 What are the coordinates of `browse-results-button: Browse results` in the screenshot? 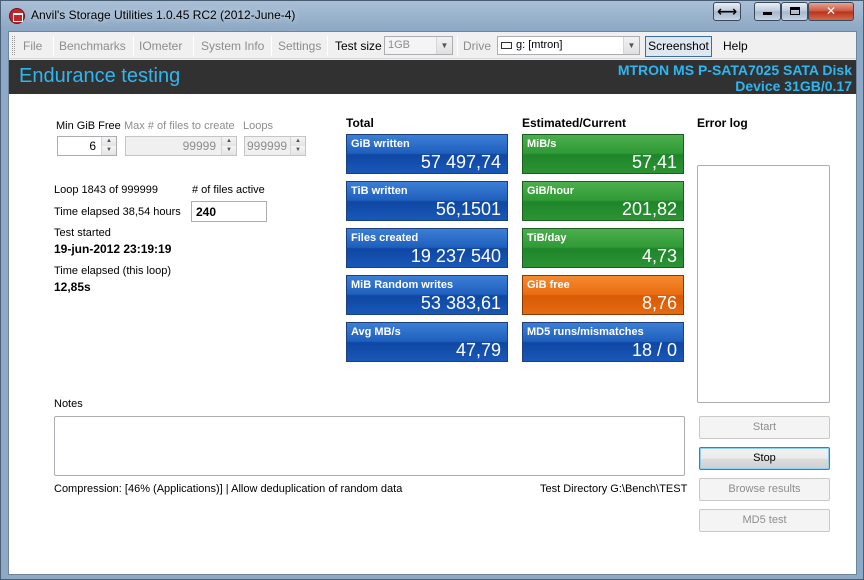 It's located at (764, 489).